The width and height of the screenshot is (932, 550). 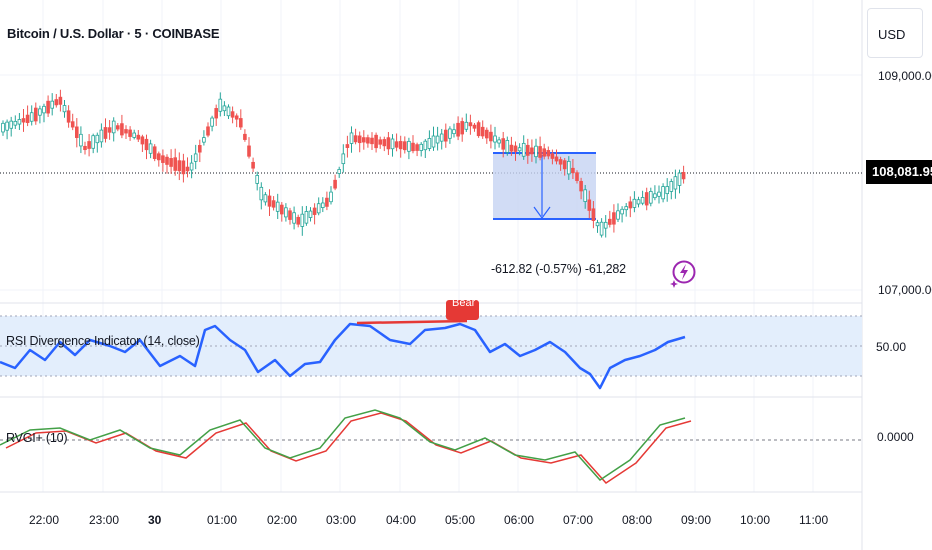 What do you see at coordinates (905, 290) in the screenshot?
I see `price-axis-label: 107,000.00` at bounding box center [905, 290].